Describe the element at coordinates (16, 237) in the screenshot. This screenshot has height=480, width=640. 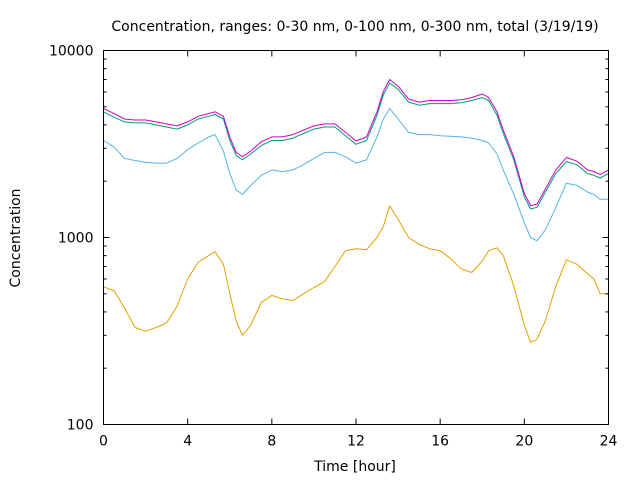
I see `y-axis-label: Concentration` at that location.